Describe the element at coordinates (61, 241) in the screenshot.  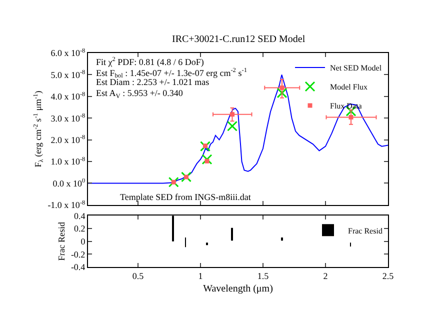
I see `y-axis-title: Frac Resid` at that location.